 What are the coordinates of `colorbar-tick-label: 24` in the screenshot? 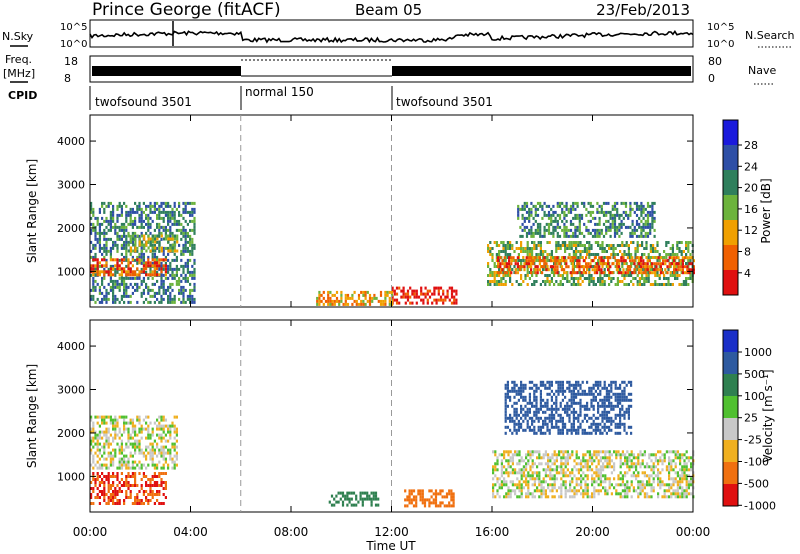 It's located at (751, 166).